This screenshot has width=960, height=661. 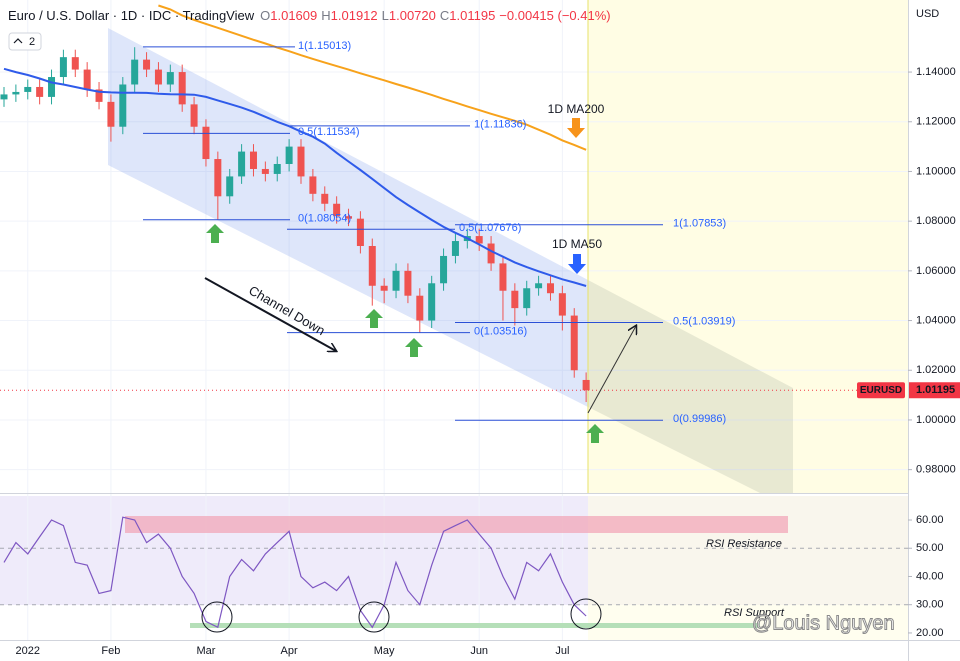 I want to click on y-tick-label: 1.14000, so click(x=936, y=72).